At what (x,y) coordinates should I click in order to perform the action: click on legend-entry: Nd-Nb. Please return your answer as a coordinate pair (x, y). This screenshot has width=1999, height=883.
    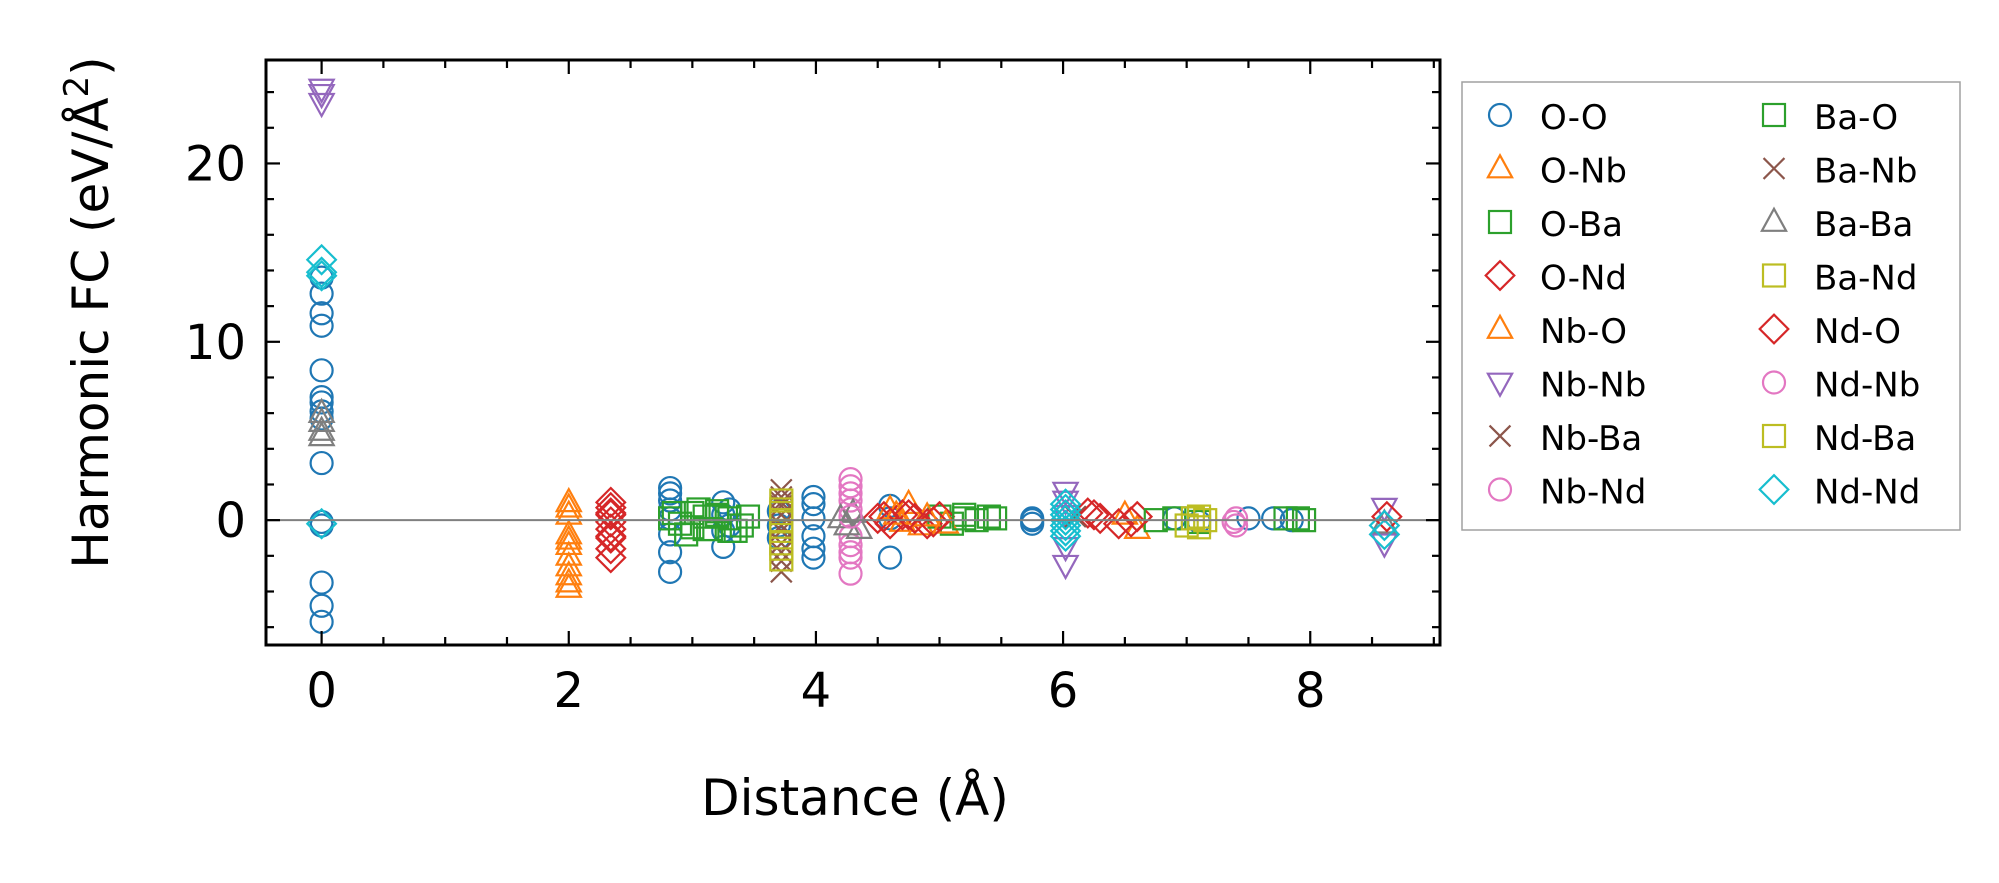
    Looking at the image, I should click on (1840, 386).